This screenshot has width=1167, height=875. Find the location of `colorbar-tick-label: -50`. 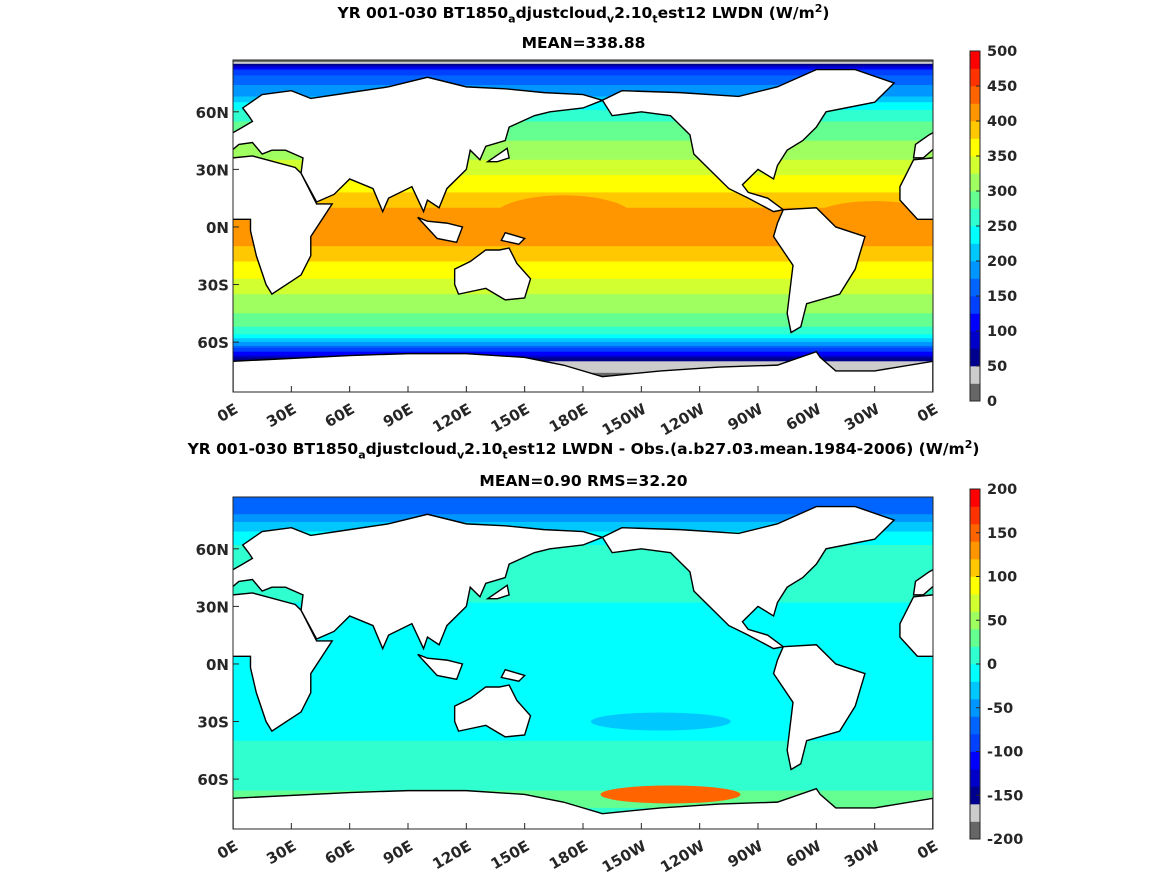

colorbar-tick-label: -50 is located at coordinates (1000, 709).